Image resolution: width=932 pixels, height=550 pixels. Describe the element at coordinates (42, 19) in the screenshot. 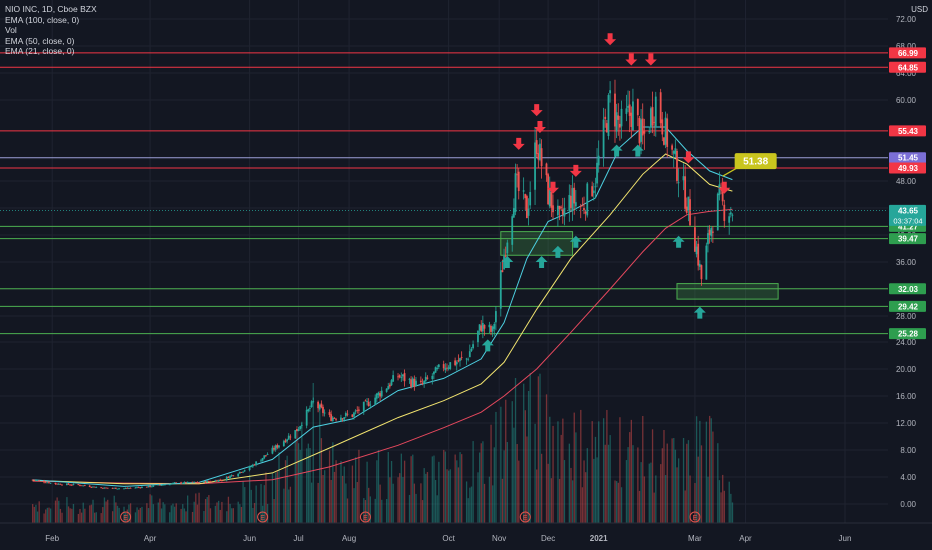

I see `indicator-ema100: EMA (100, close, 0)` at that location.